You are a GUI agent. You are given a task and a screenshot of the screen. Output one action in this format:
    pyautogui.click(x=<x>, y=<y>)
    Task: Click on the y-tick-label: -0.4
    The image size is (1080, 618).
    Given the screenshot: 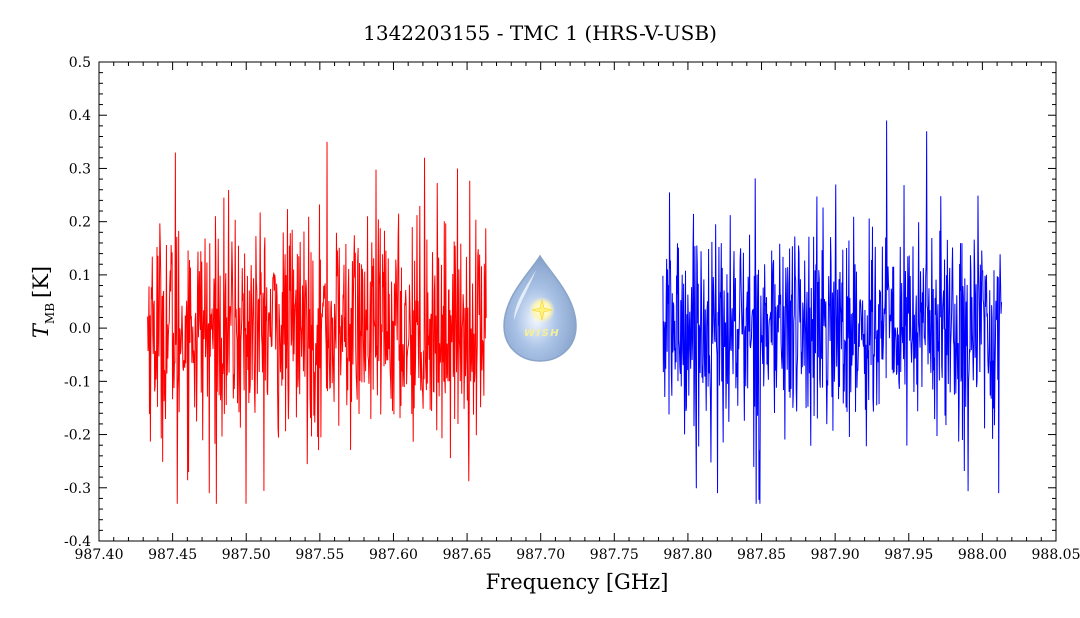 What is the action you would take?
    pyautogui.click(x=77, y=542)
    